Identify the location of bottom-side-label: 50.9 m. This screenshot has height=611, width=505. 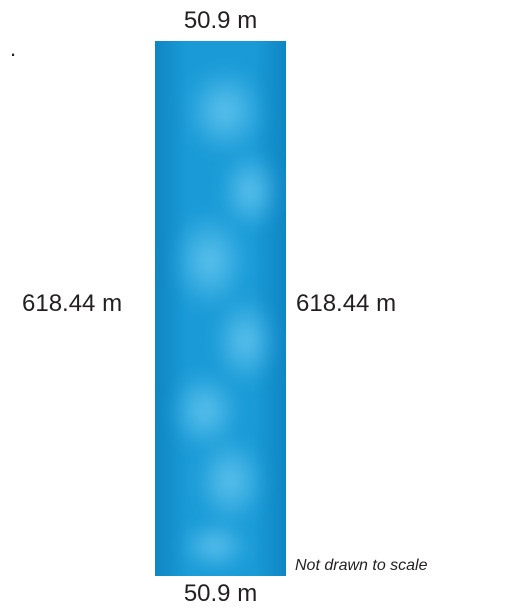
(220, 593).